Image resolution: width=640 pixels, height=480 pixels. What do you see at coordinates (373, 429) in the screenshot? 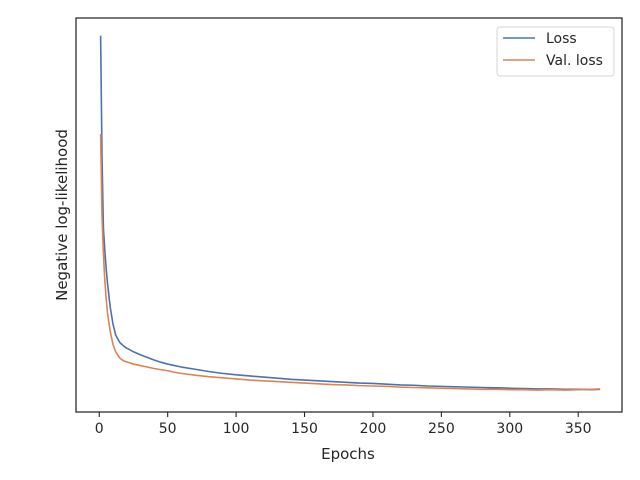
I see `x-tick-label: 200` at bounding box center [373, 429].